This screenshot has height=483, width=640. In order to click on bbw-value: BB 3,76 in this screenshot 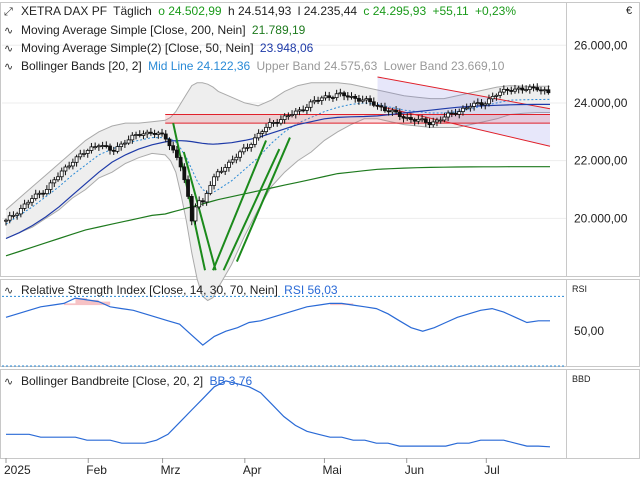, I will do `click(231, 381)`.